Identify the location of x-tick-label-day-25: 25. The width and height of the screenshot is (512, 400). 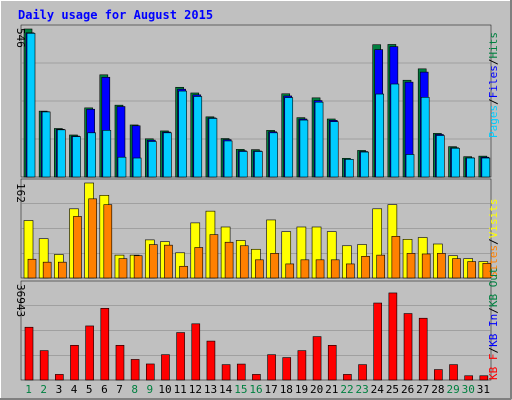
(392, 389).